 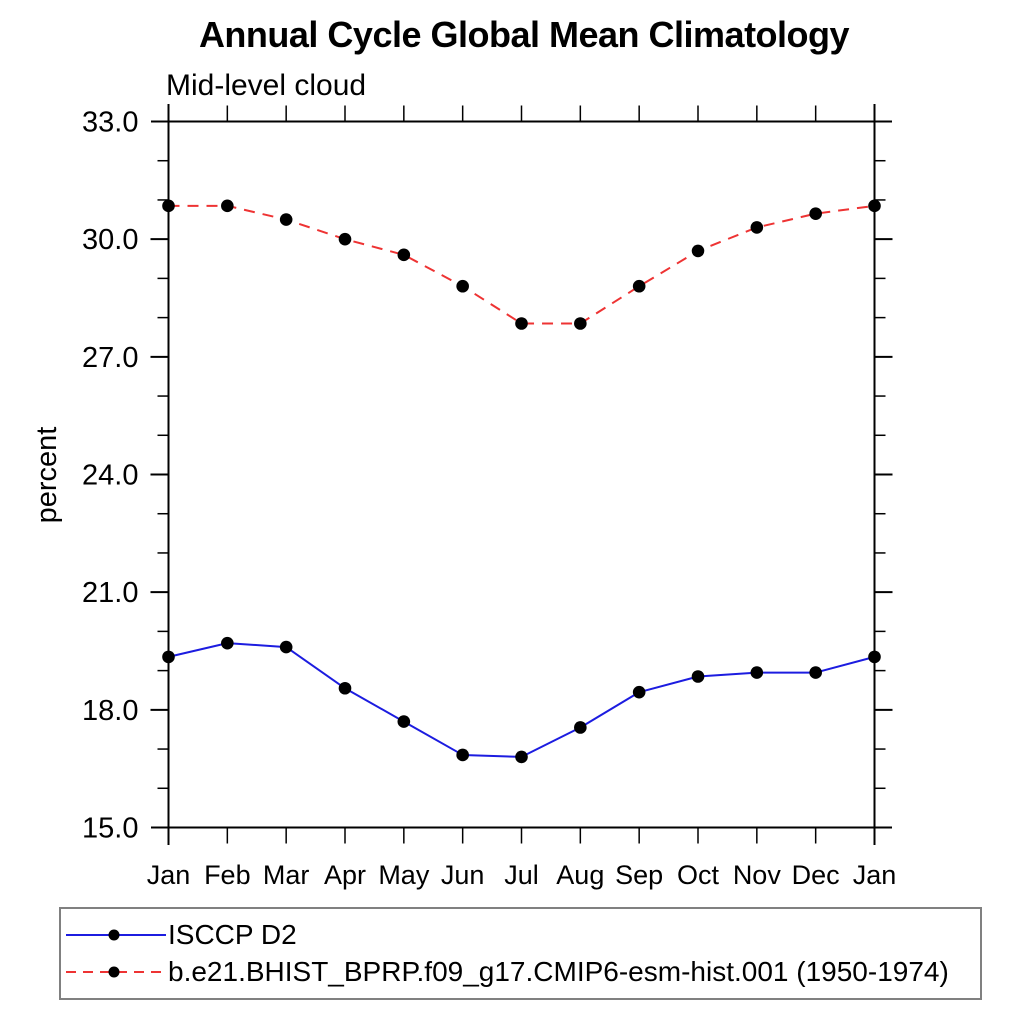 I want to click on y-tick-label: 24.0, so click(x=110, y=476).